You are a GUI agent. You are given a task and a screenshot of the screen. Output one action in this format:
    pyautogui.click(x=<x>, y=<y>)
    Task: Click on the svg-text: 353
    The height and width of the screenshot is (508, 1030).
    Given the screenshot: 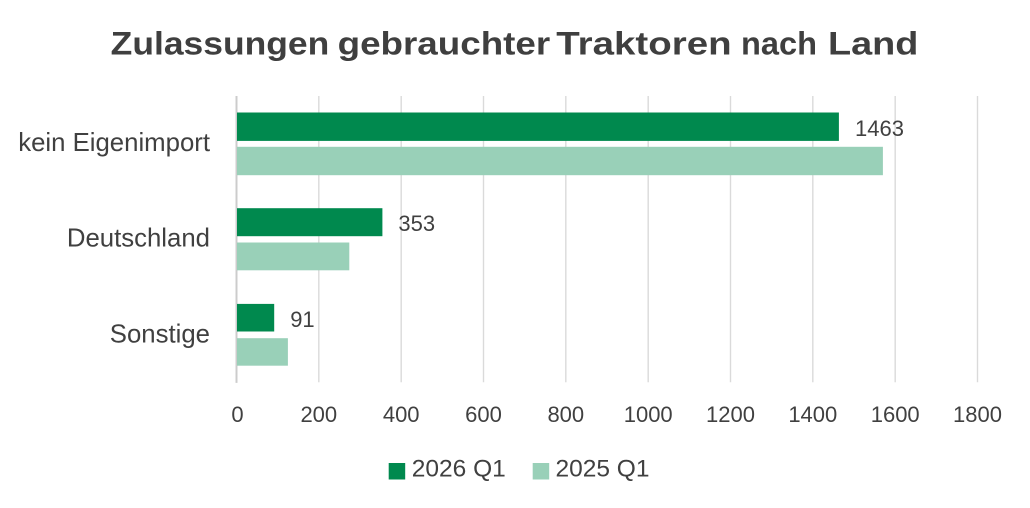 What is the action you would take?
    pyautogui.click(x=416, y=223)
    